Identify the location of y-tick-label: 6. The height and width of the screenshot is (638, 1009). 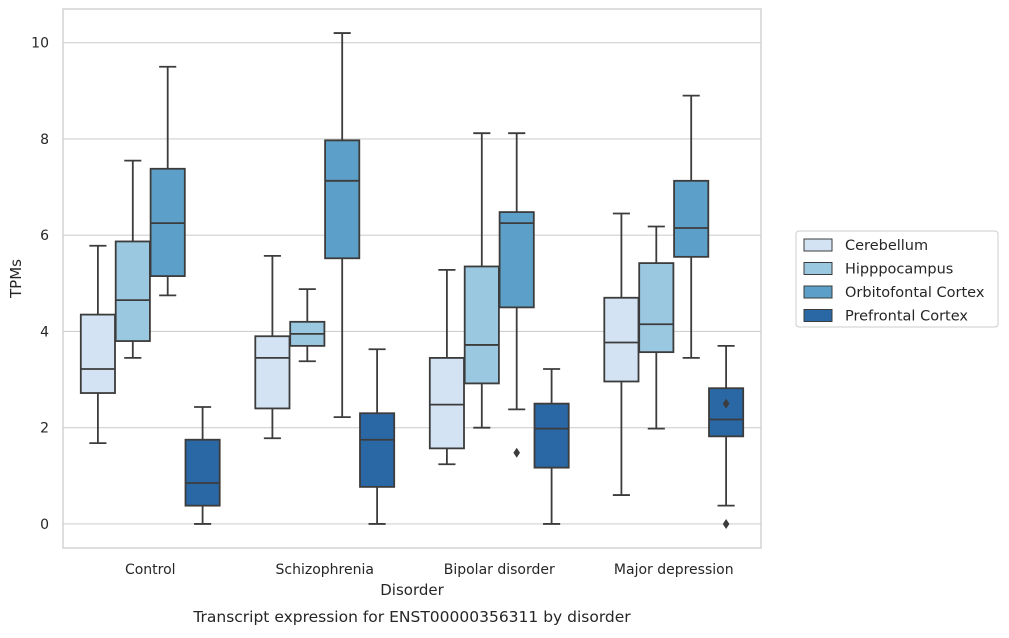
(44, 236).